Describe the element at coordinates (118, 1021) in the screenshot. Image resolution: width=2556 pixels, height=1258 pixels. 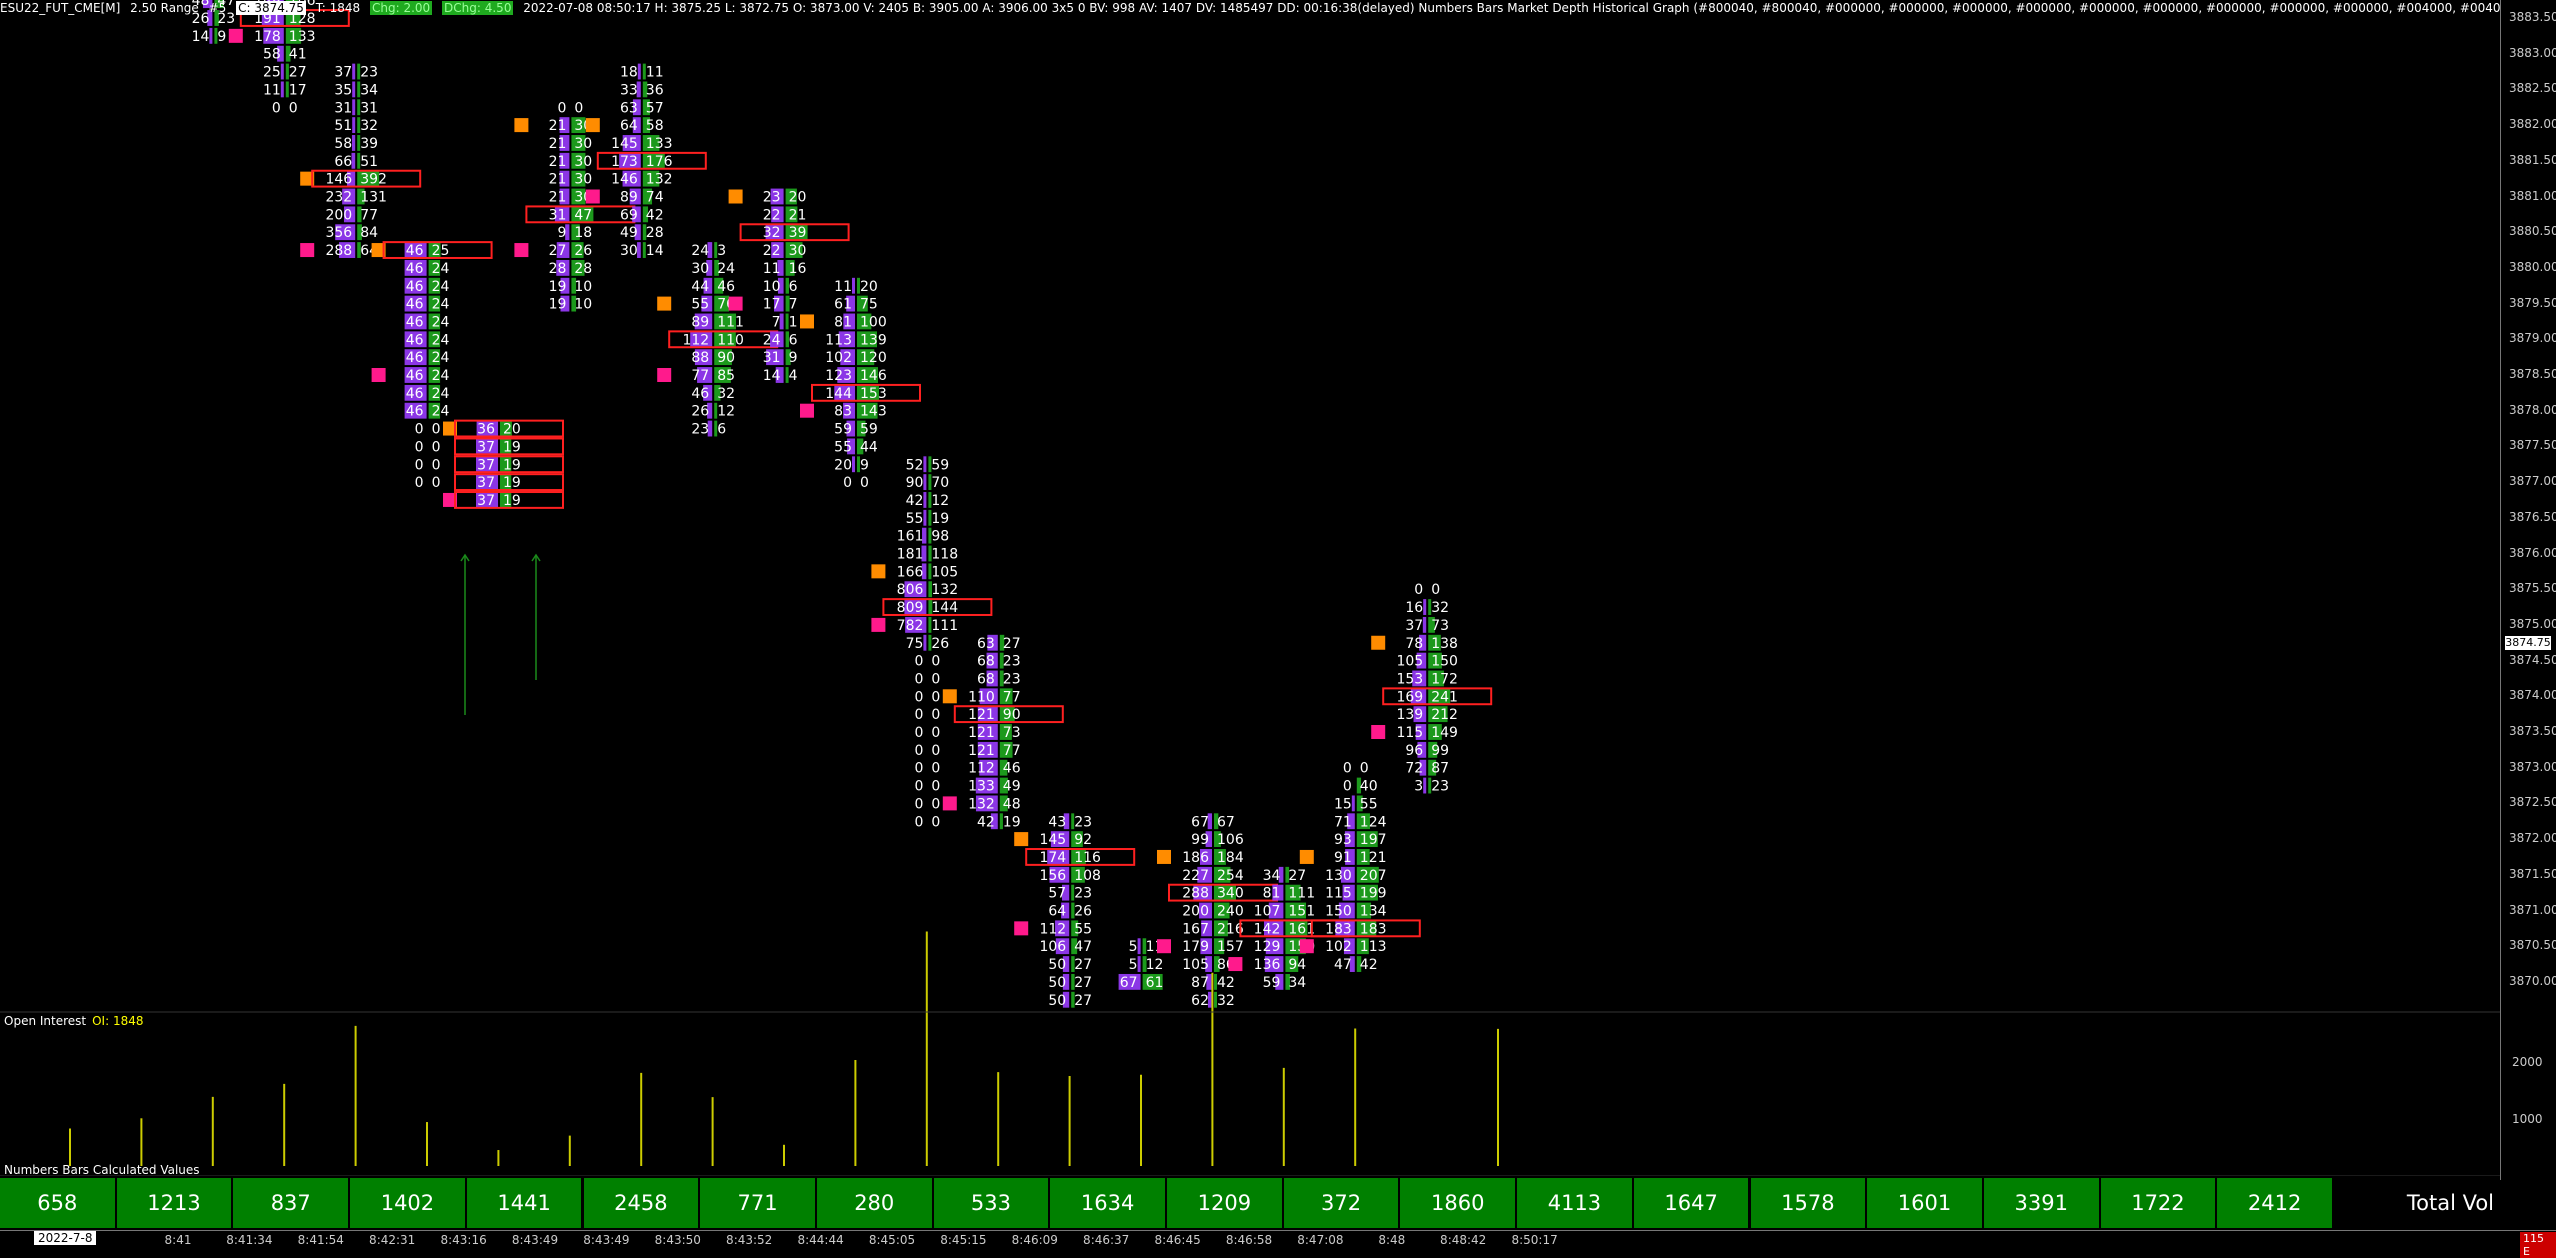
I see `open-interest-value: OI: 1848` at that location.